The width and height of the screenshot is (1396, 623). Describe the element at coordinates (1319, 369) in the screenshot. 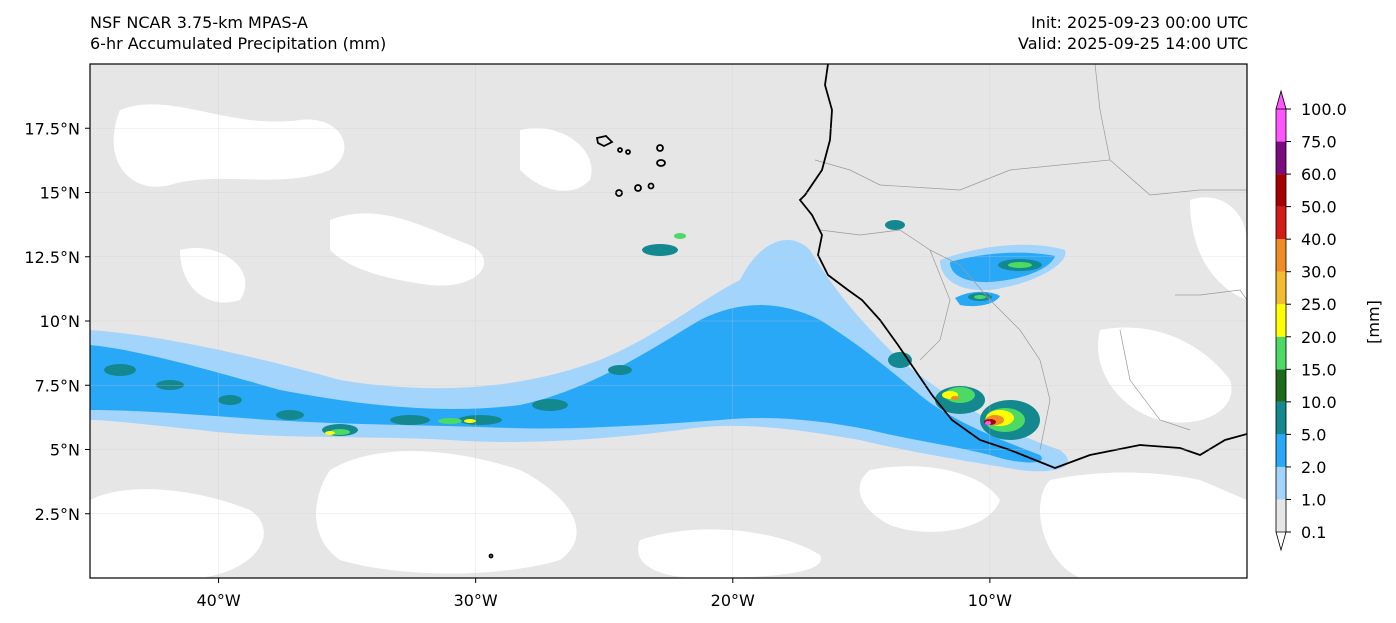

I see `colorbar-tick-label: 15.0` at that location.